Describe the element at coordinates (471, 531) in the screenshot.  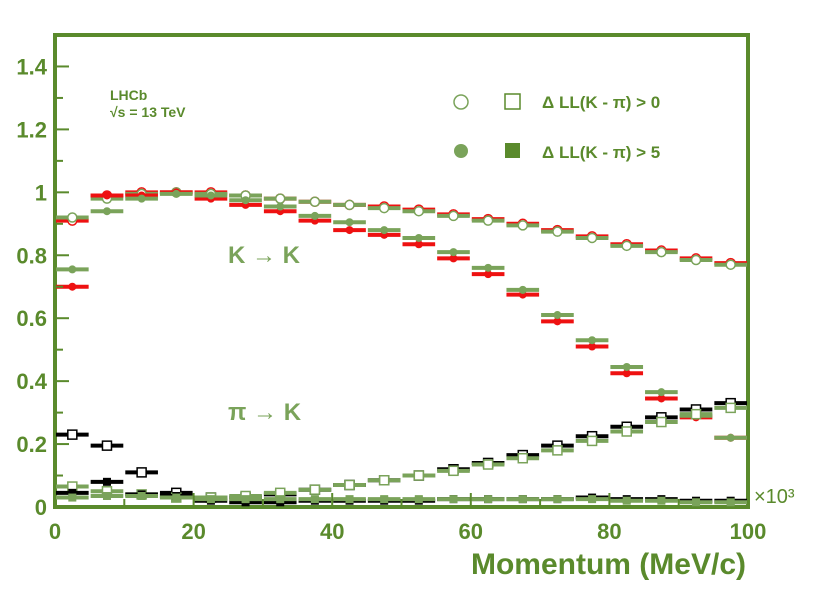
I see `x-tick-label: 60` at that location.